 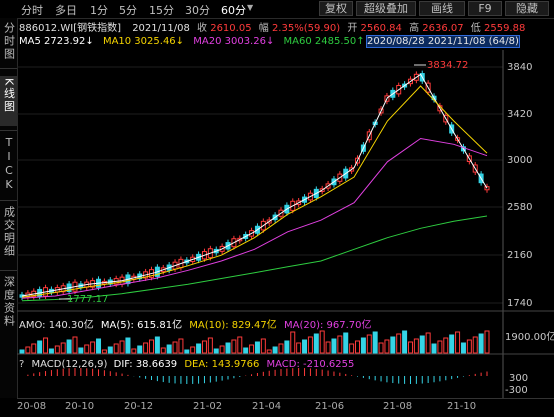 I want to click on restore-right-button: 复权, so click(x=336, y=8).